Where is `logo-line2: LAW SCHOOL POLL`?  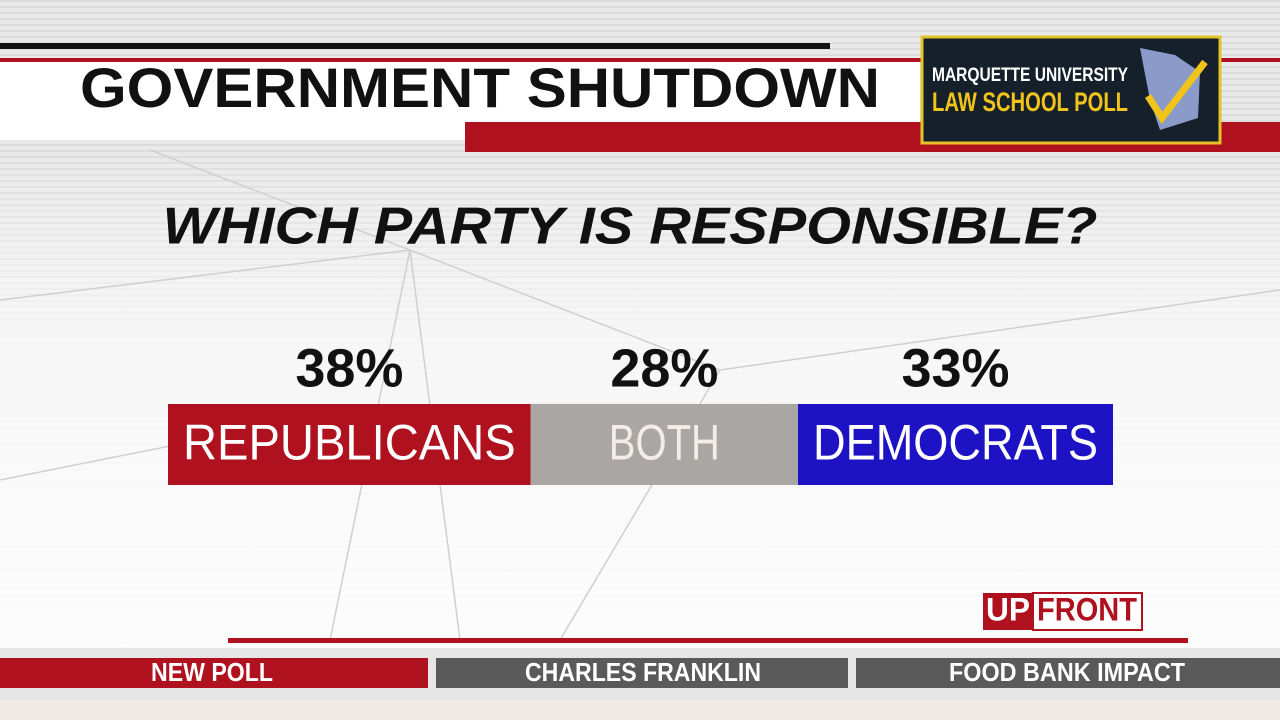 logo-line2: LAW SCHOOL POLL is located at coordinates (1030, 102).